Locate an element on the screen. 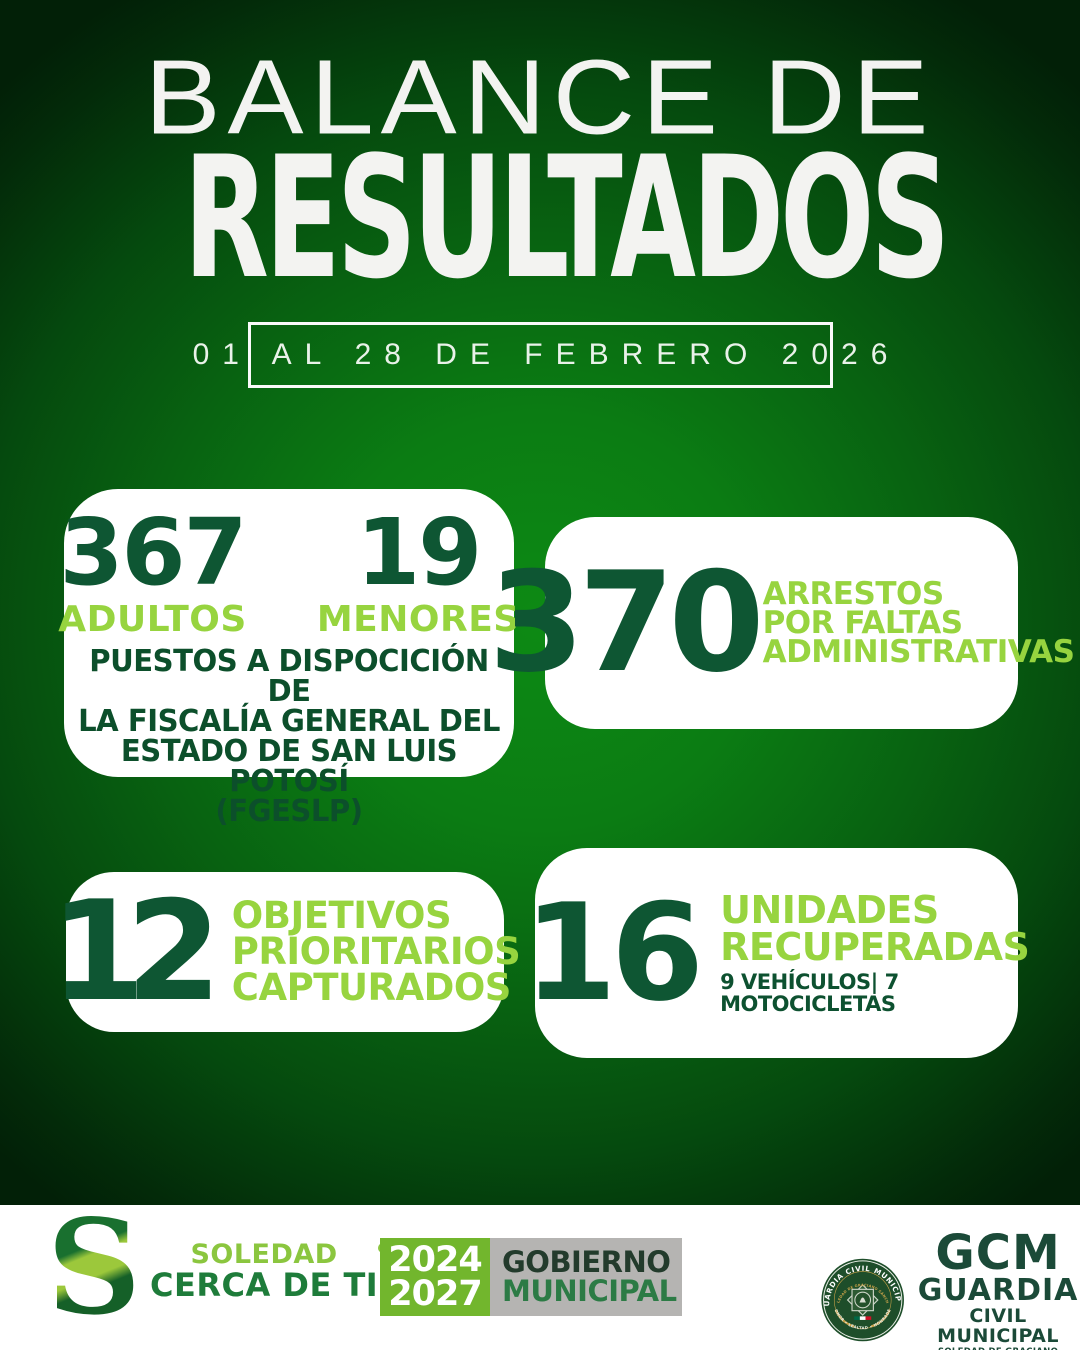  period-line1: 2024 is located at coordinates (435, 1260).